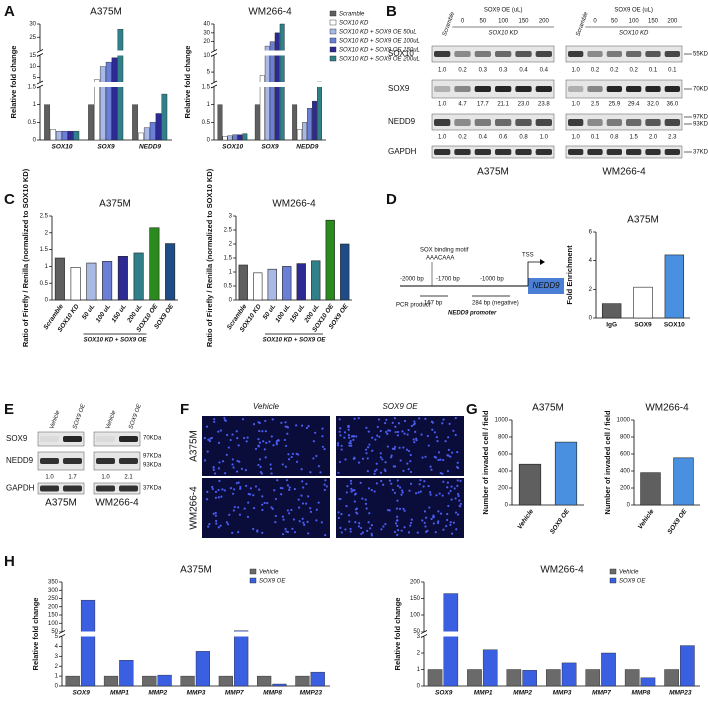 The width and height of the screenshot is (708, 721). I want to click on tss-label: TSS, so click(528, 256).